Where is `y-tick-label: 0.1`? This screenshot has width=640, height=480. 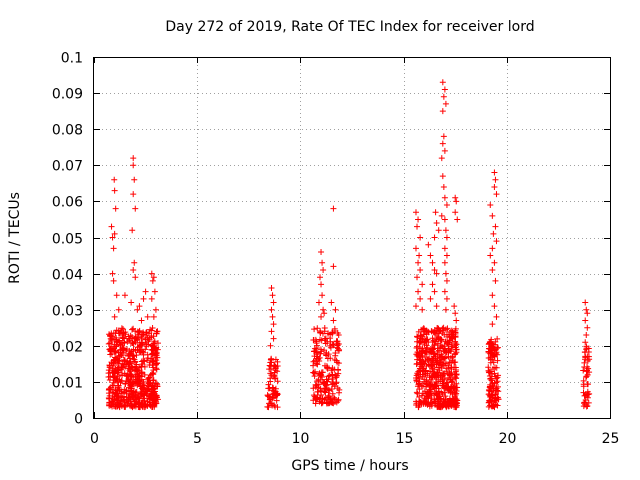
y-tick-label: 0.1 is located at coordinates (72, 59).